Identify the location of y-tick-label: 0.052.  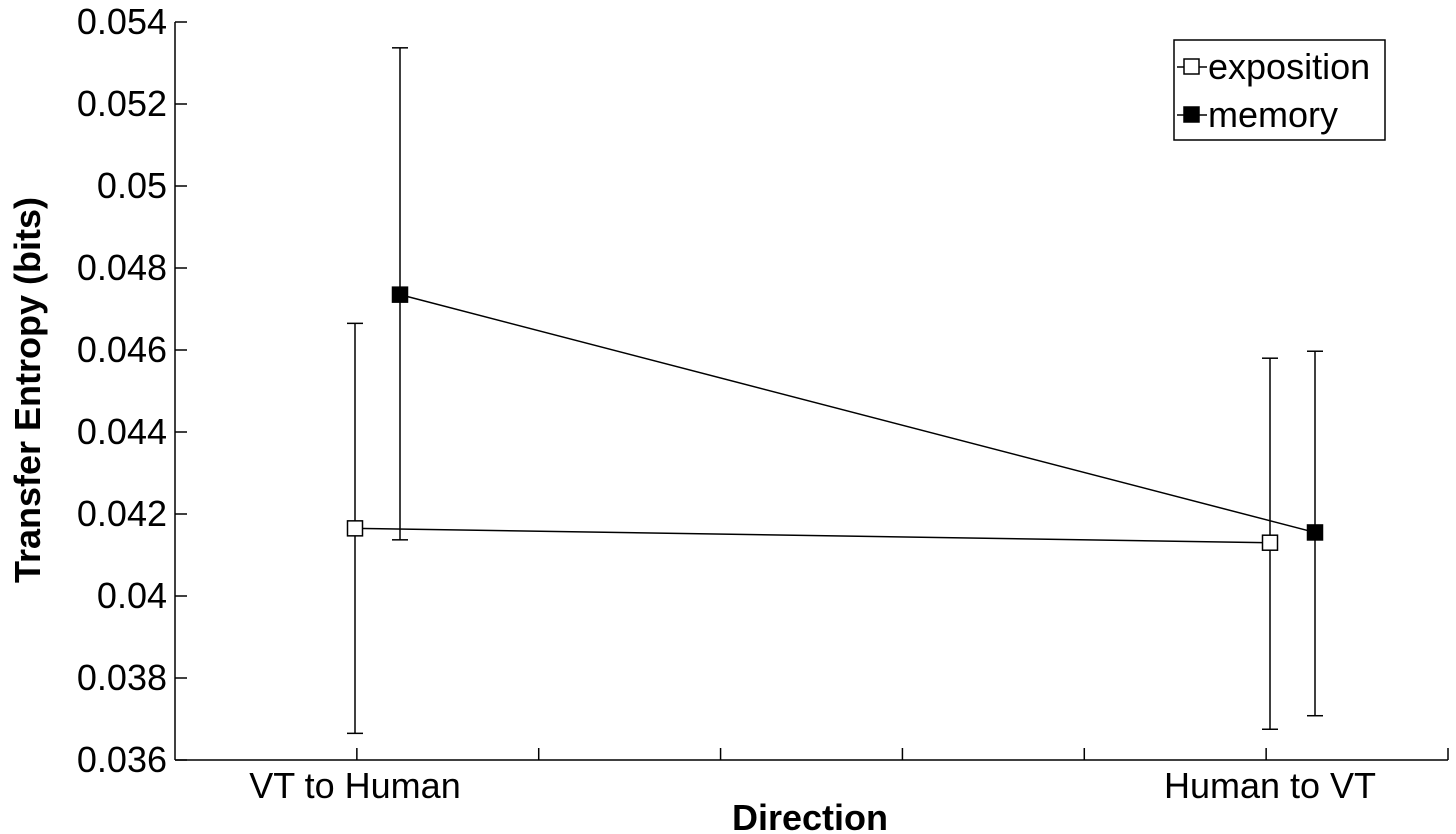
(122, 103).